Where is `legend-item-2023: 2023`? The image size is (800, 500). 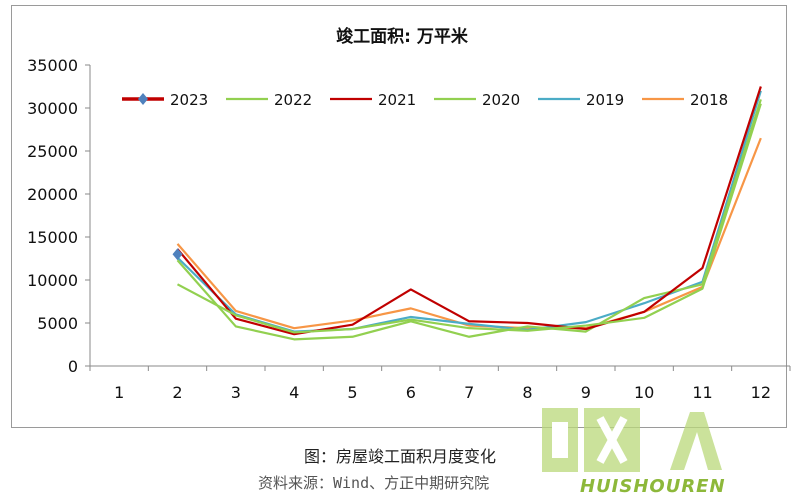 legend-item-2023: 2023 is located at coordinates (165, 100).